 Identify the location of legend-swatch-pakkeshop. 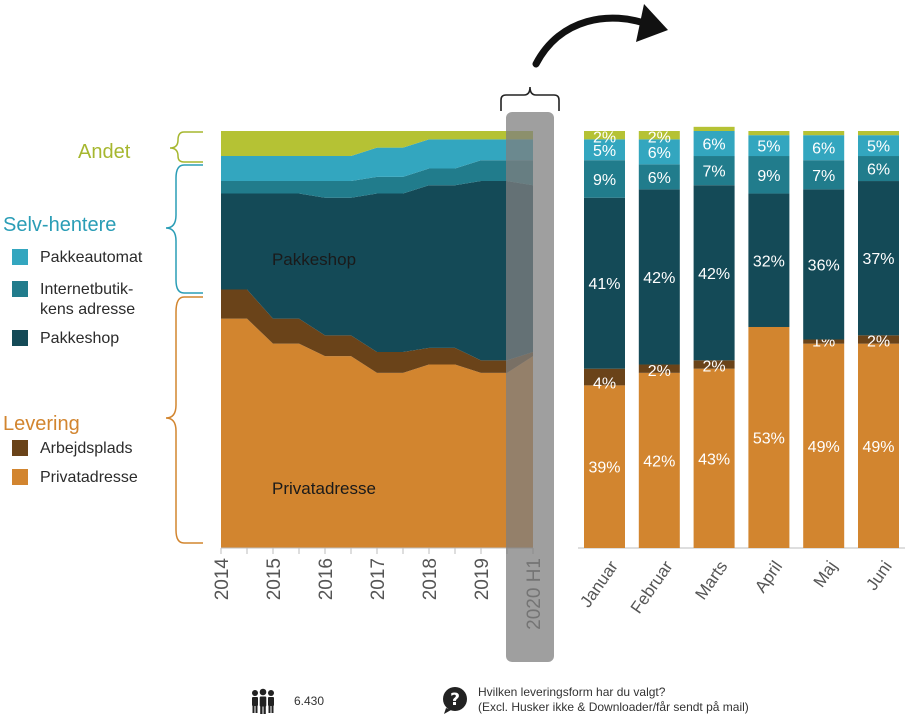
(20, 338).